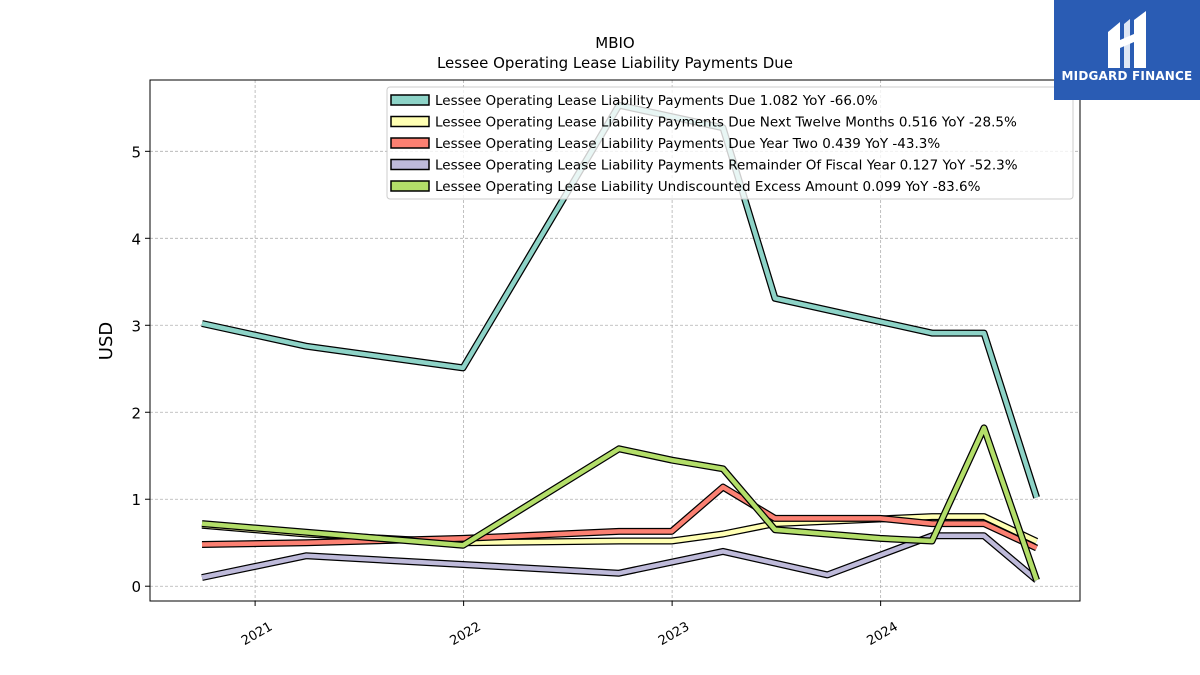  Describe the element at coordinates (136, 500) in the screenshot. I see `y-tick-label: 1` at that location.